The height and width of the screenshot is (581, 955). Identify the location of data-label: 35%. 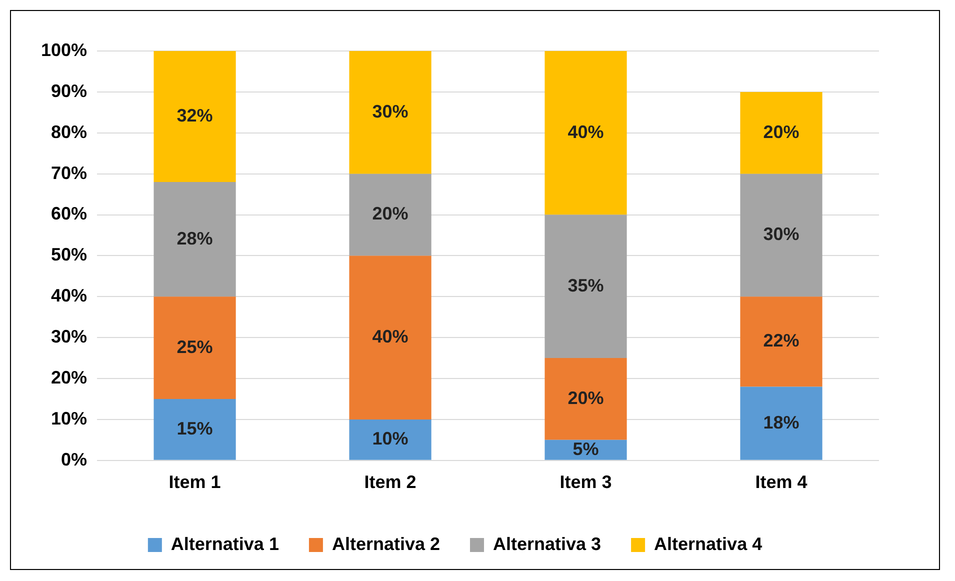
(586, 285).